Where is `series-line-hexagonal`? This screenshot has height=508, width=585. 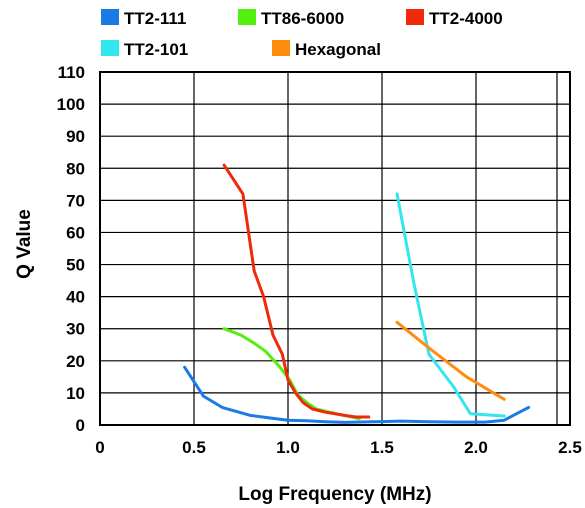
series-line-hexagonal is located at coordinates (450, 360).